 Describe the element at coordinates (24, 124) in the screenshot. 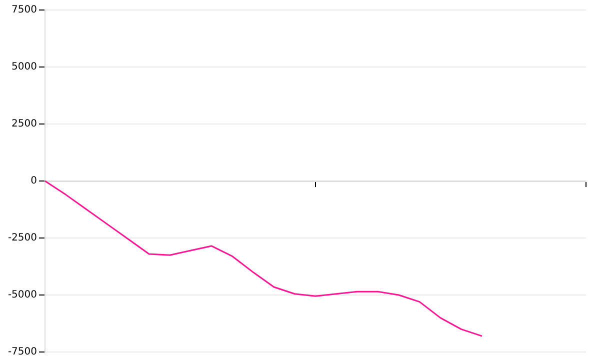

I see `y-tick-label: 2500` at that location.